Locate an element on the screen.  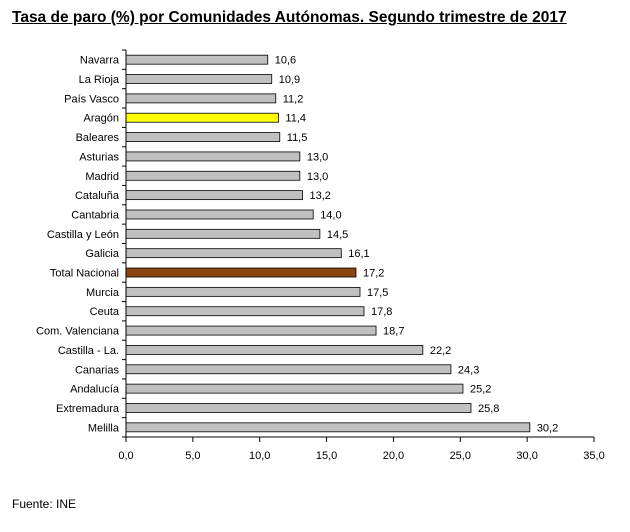
value-label: 18,7 is located at coordinates (393, 332).